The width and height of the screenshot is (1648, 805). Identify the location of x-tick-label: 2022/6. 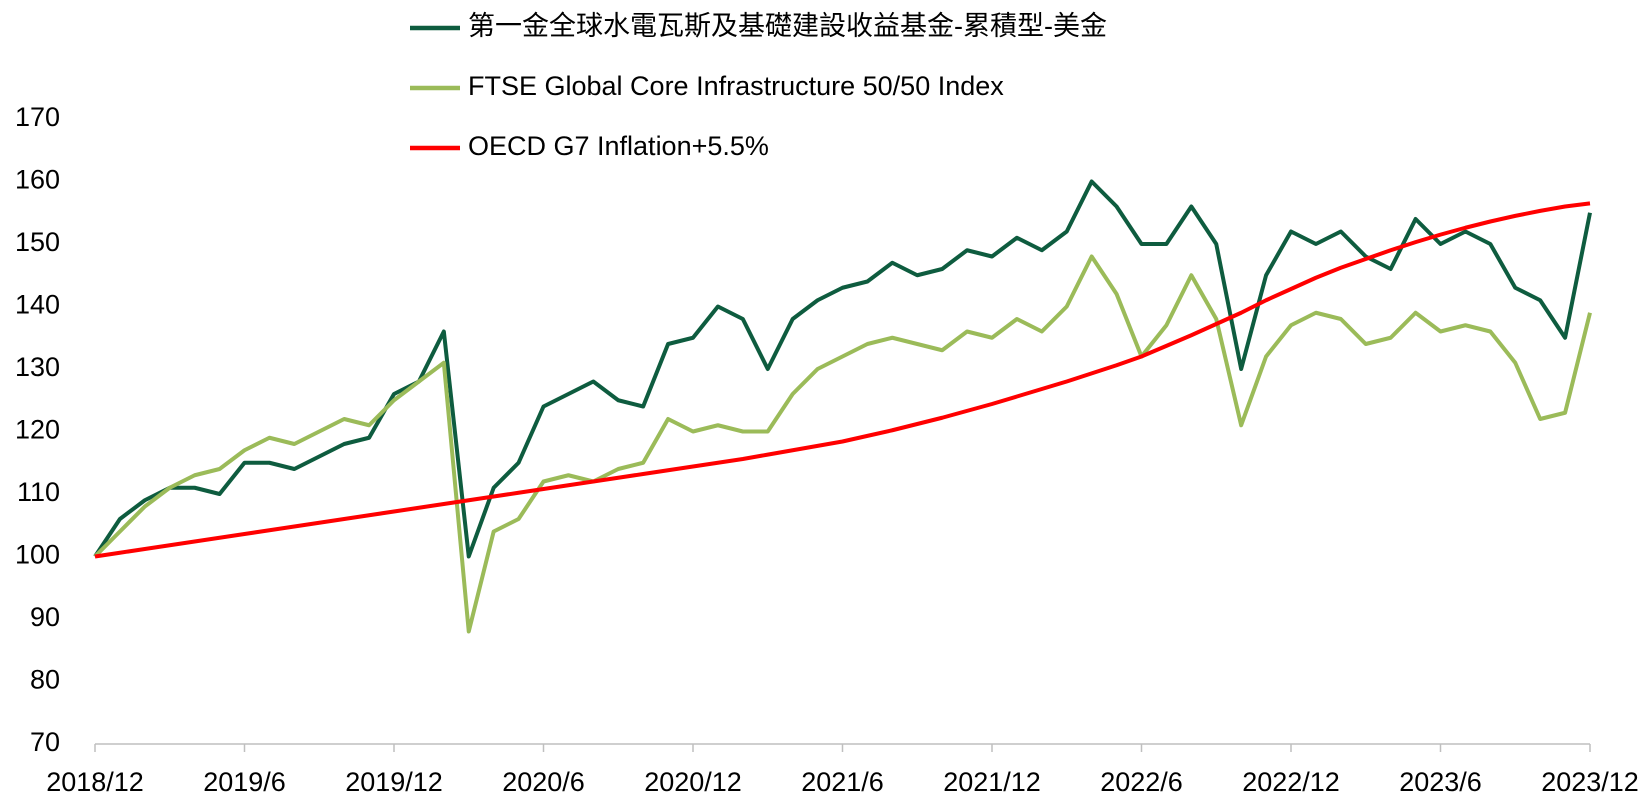
(1141, 782).